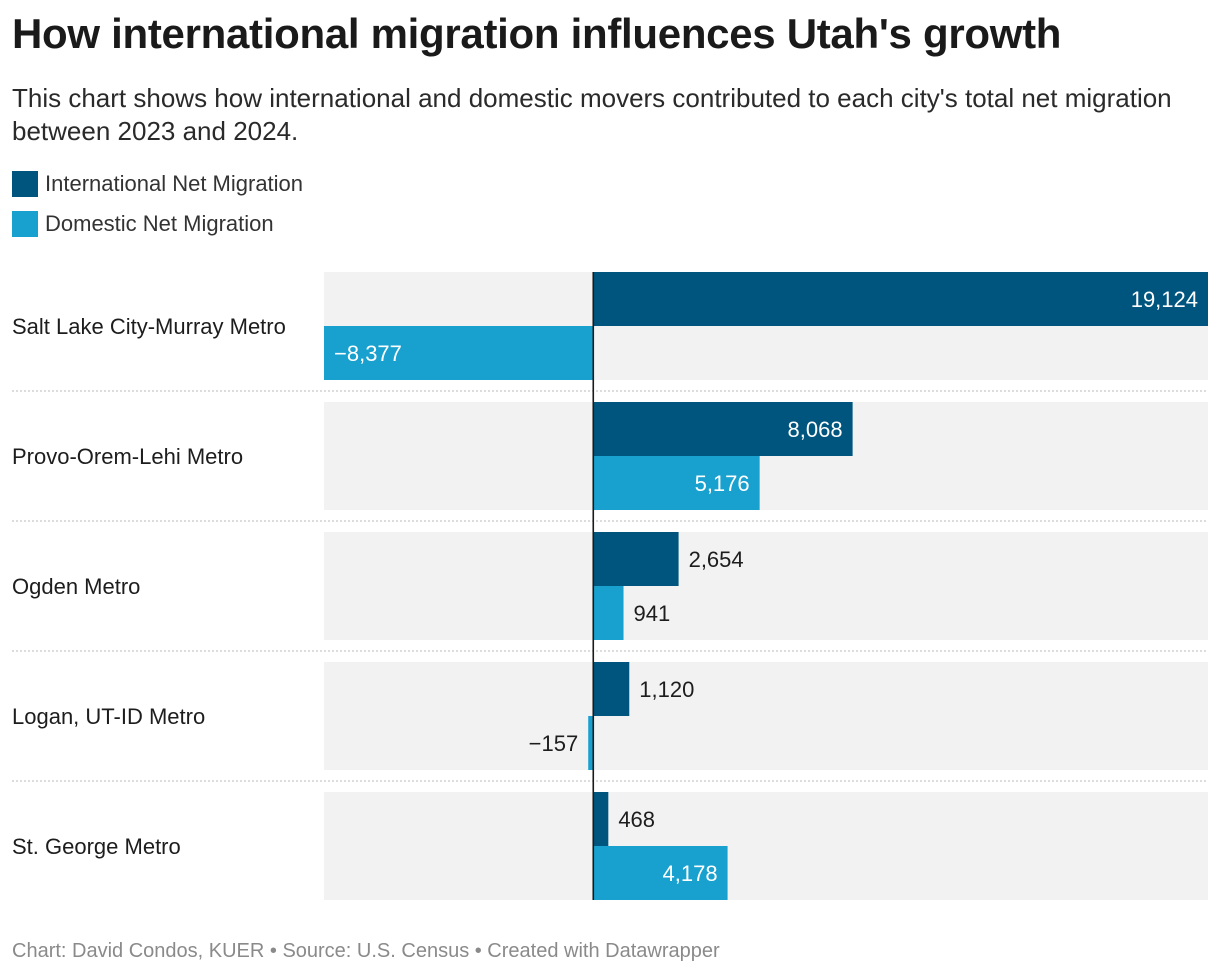 Image resolution: width=1220 pixels, height=976 pixels. What do you see at coordinates (127, 456) in the screenshot?
I see `category-label: Provo-Orem-Lehi Metro` at bounding box center [127, 456].